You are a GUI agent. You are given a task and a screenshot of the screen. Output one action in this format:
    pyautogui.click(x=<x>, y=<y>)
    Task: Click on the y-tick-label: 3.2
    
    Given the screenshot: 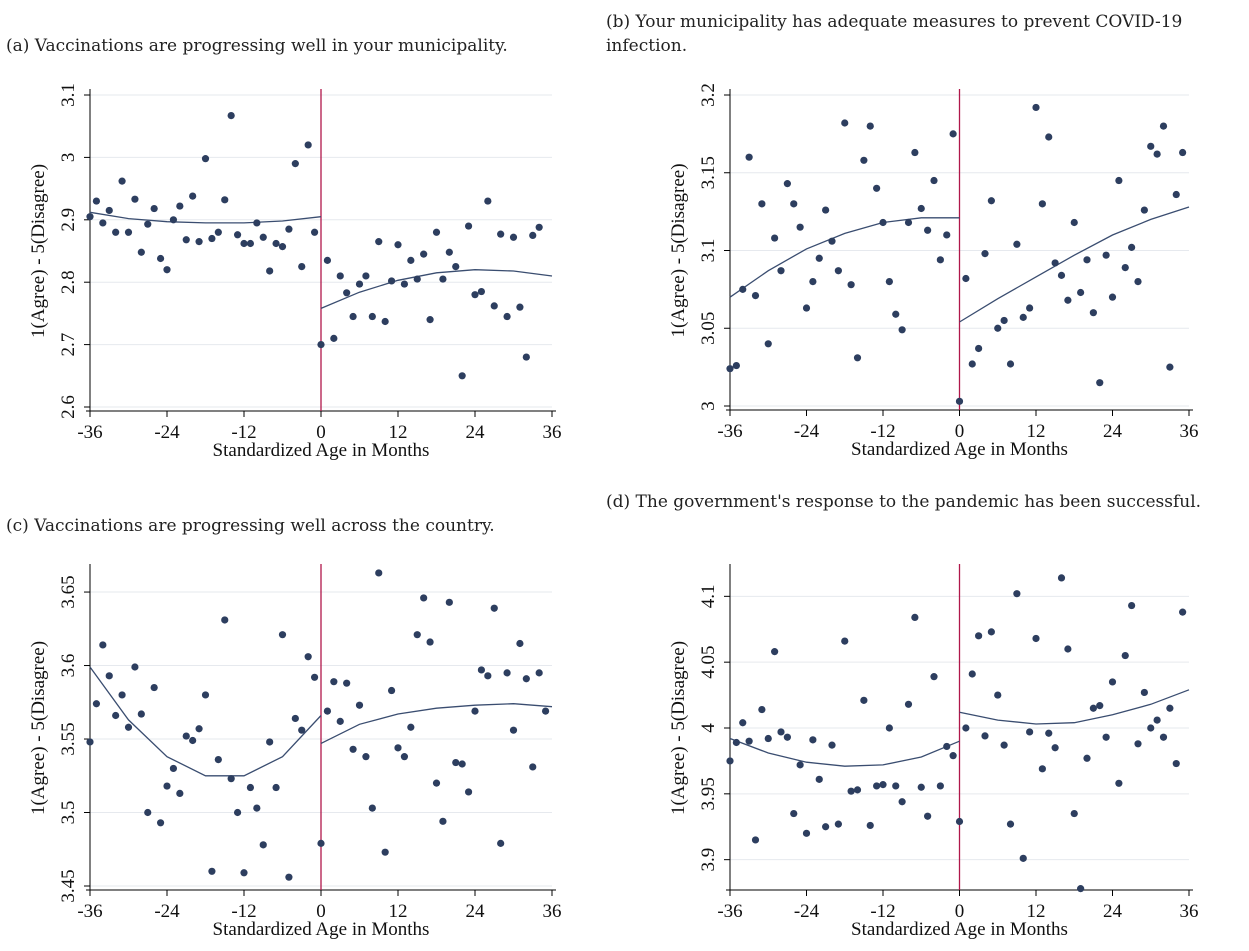 What is the action you would take?
    pyautogui.click(x=708, y=95)
    